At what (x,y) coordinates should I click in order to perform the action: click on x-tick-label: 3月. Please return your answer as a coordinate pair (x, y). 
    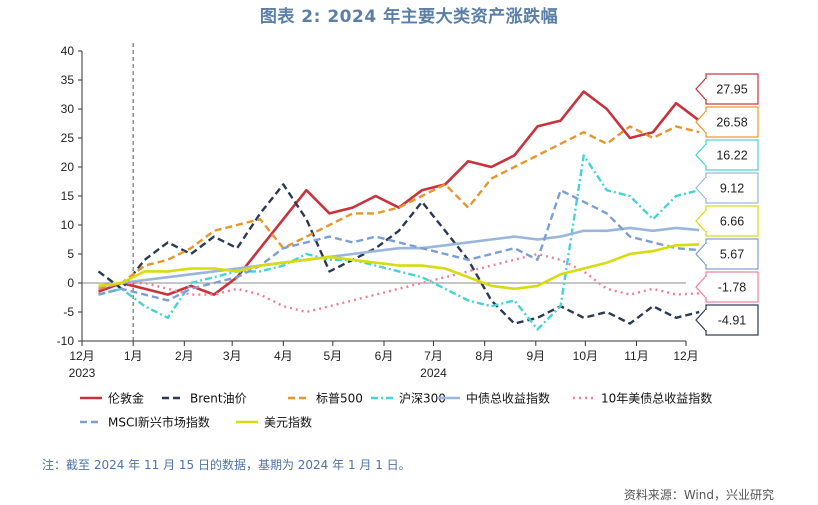
    Looking at the image, I should click on (232, 356).